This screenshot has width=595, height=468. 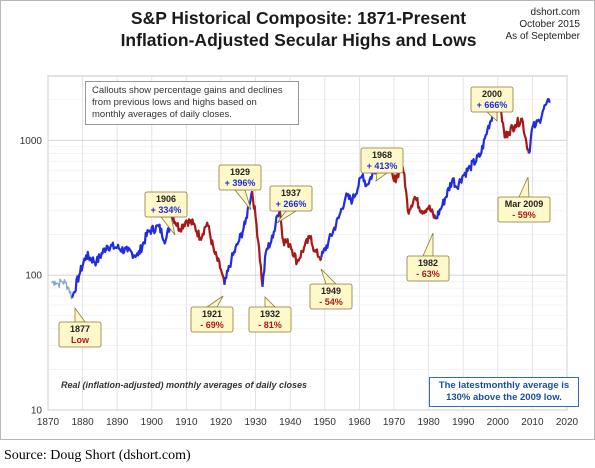 I want to click on stamp-date: October 2015, so click(x=549, y=24).